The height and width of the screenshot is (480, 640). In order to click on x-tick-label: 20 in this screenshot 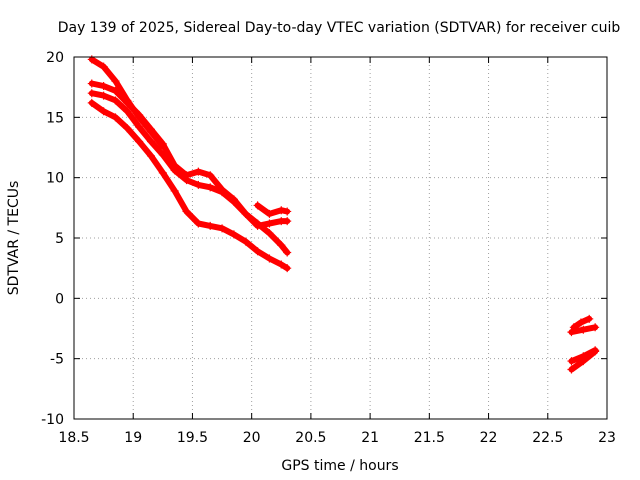, I will do `click(252, 438)`.